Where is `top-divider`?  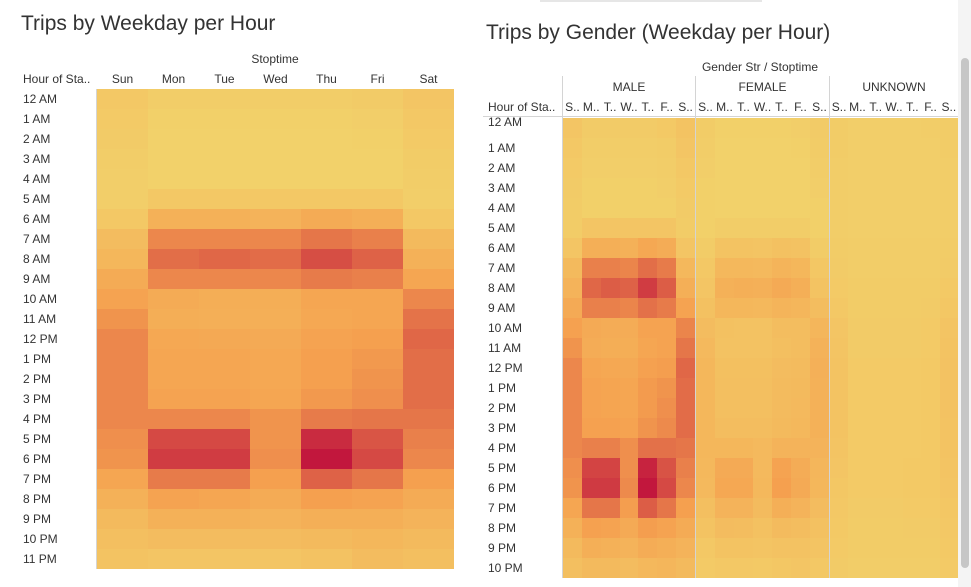
top-divider is located at coordinates (651, 1).